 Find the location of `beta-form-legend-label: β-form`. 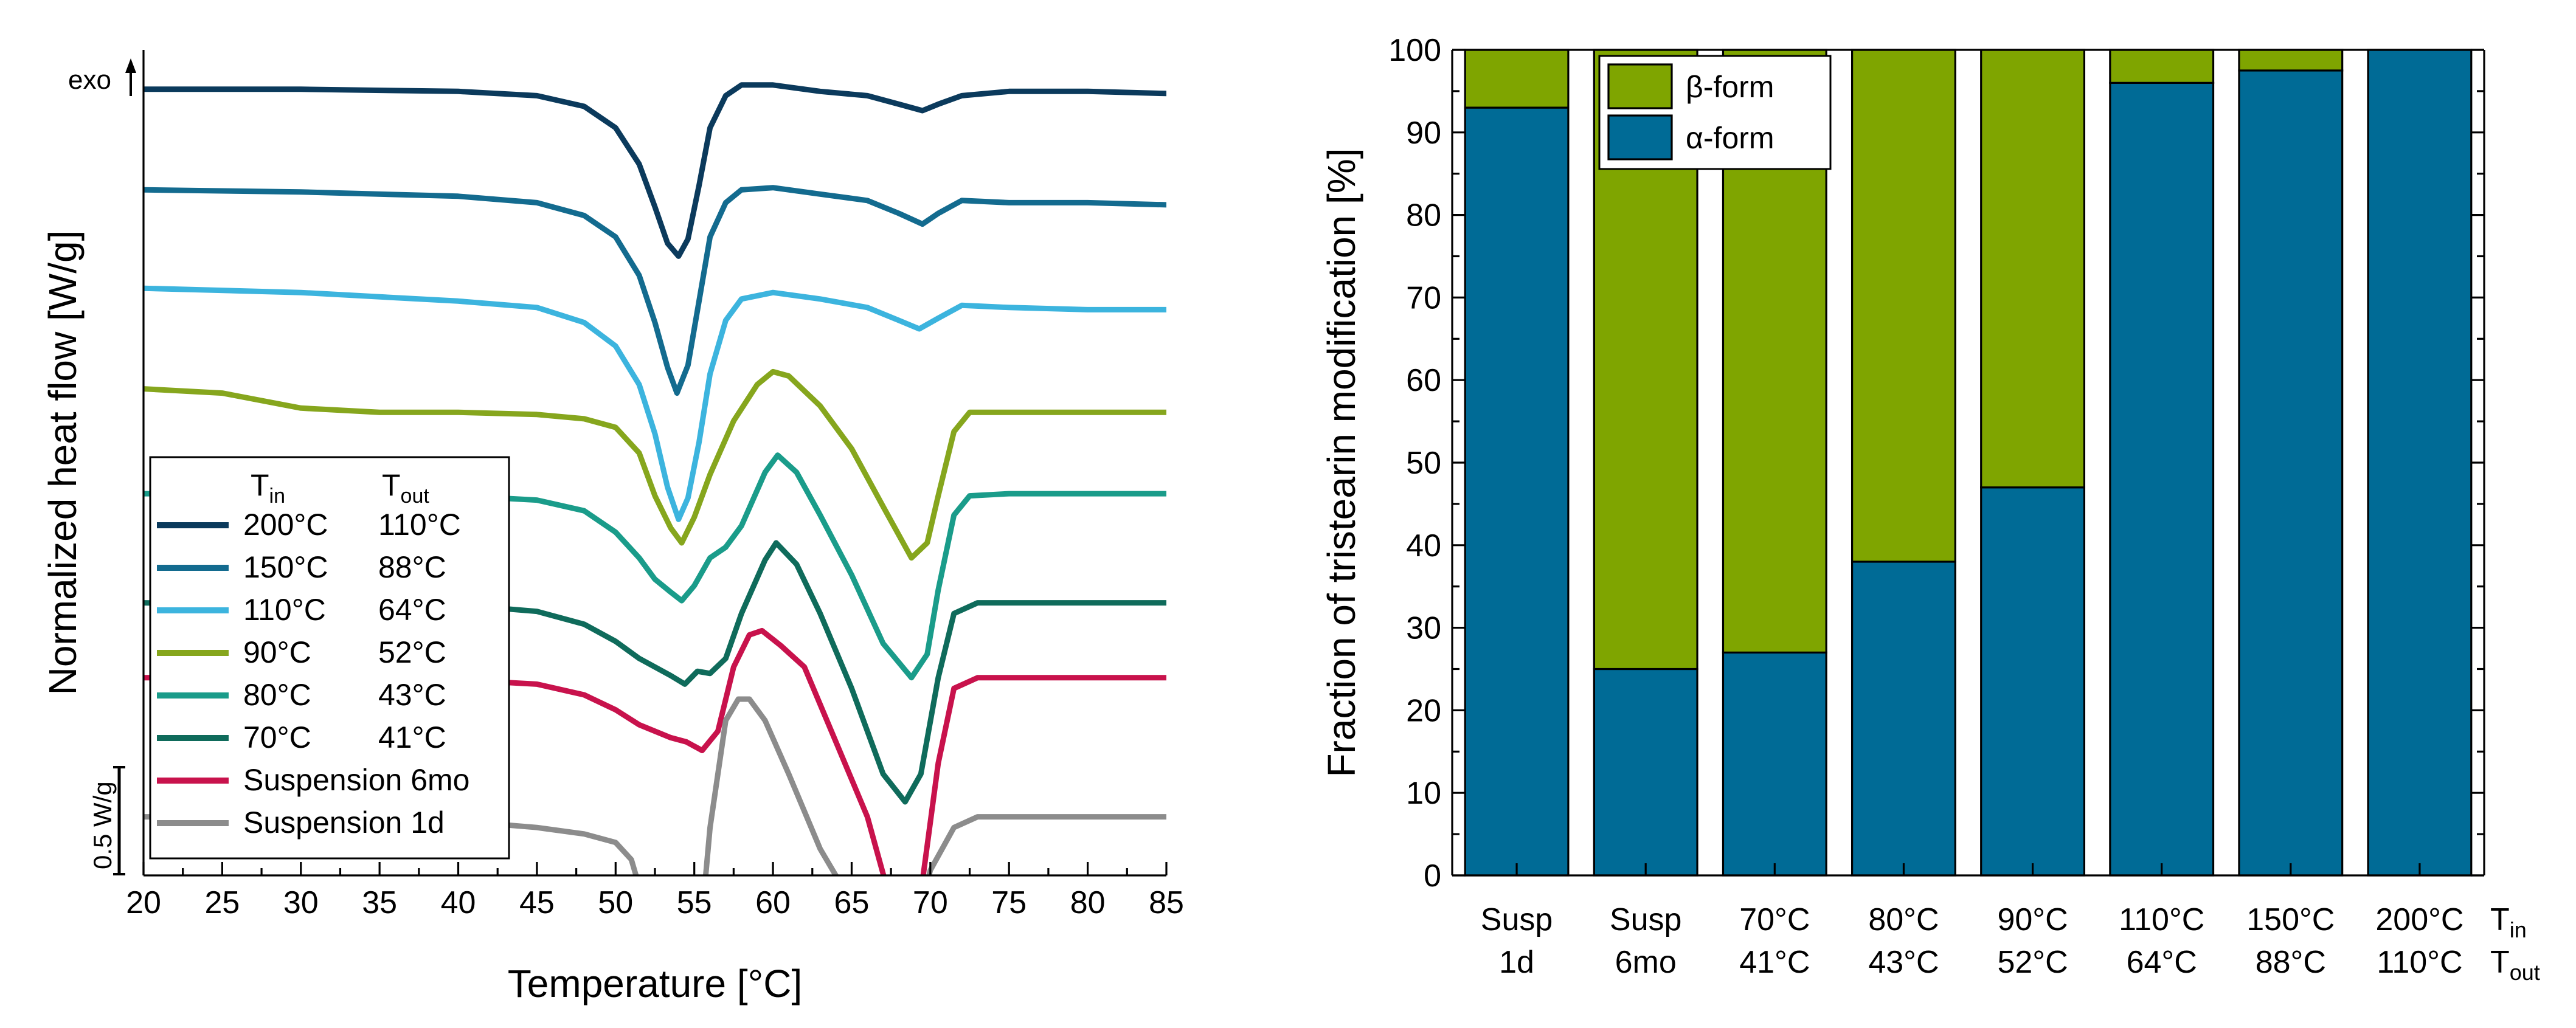

beta-form-legend-label: β-form is located at coordinates (1730, 87).